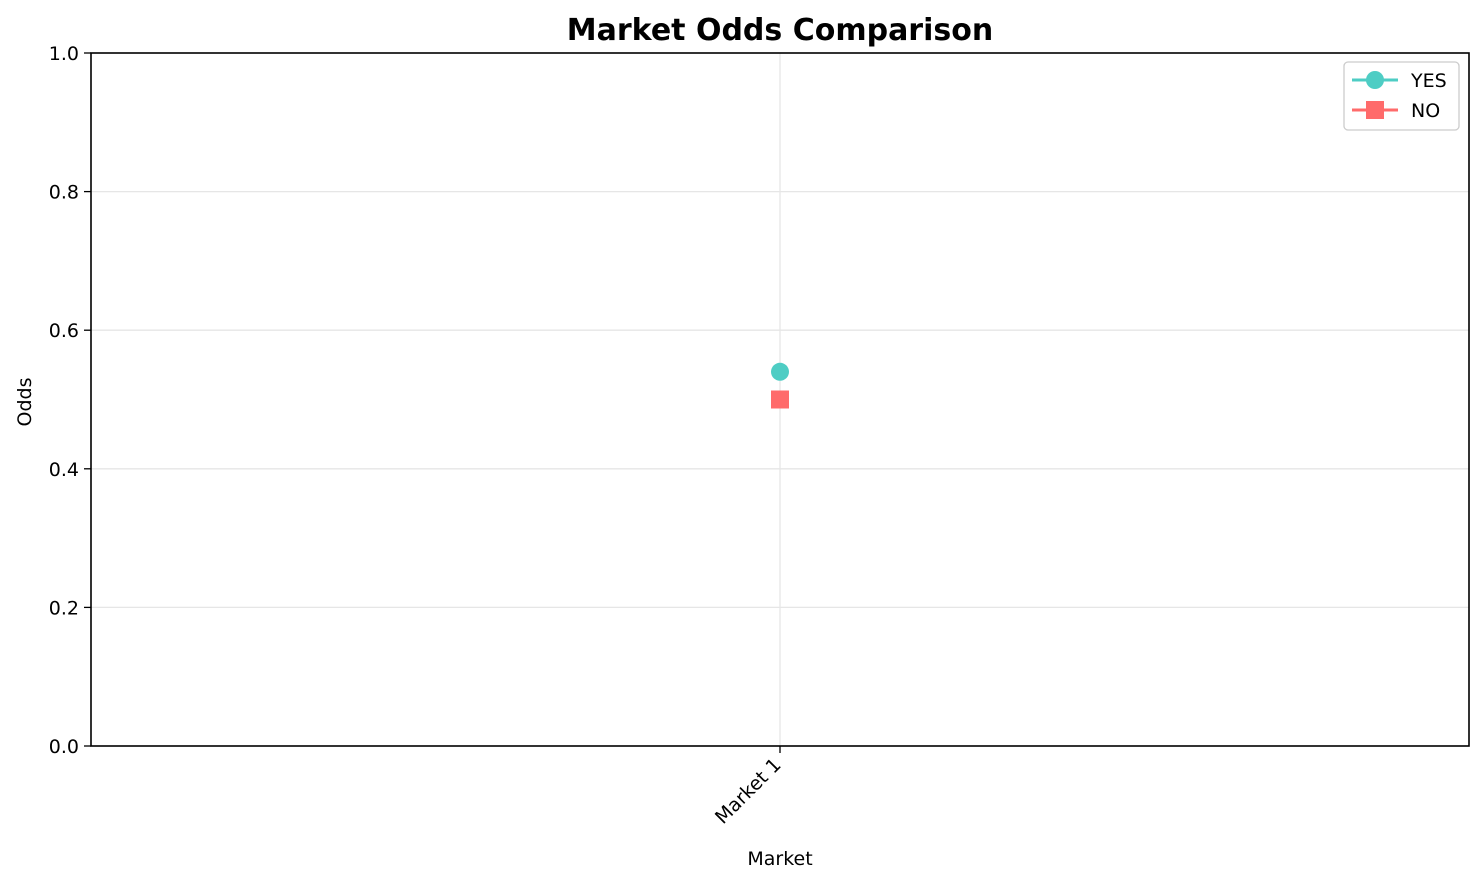  What do you see at coordinates (64, 608) in the screenshot?
I see `y-tick-label: 0.2` at bounding box center [64, 608].